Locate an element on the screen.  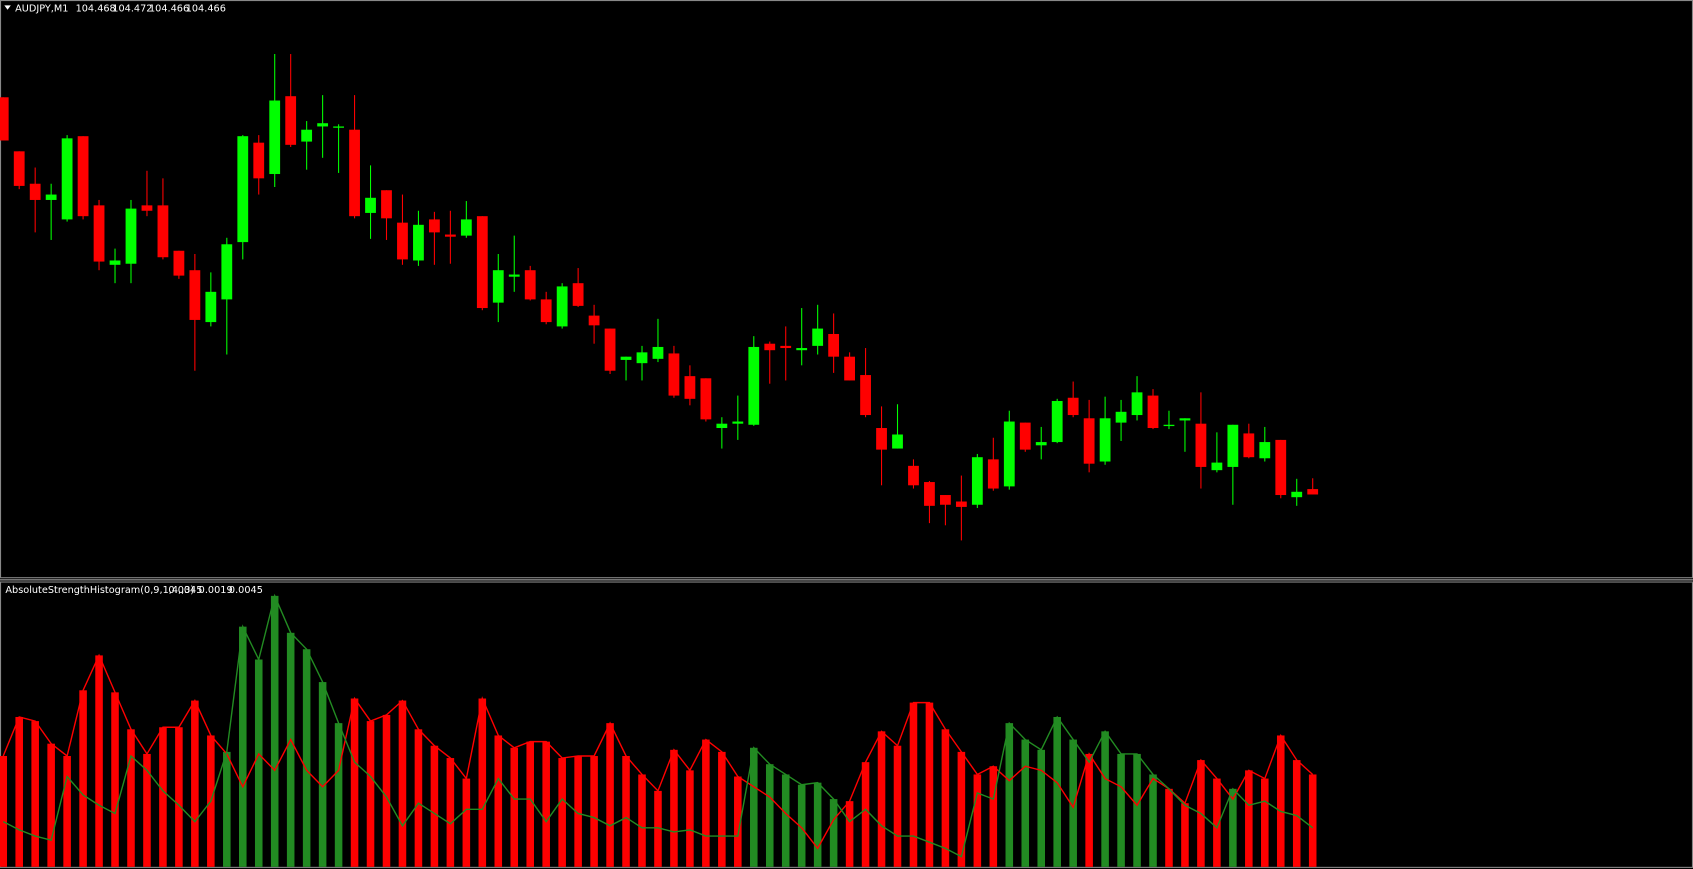
indicator-value: 0.0045 is located at coordinates (246, 590).